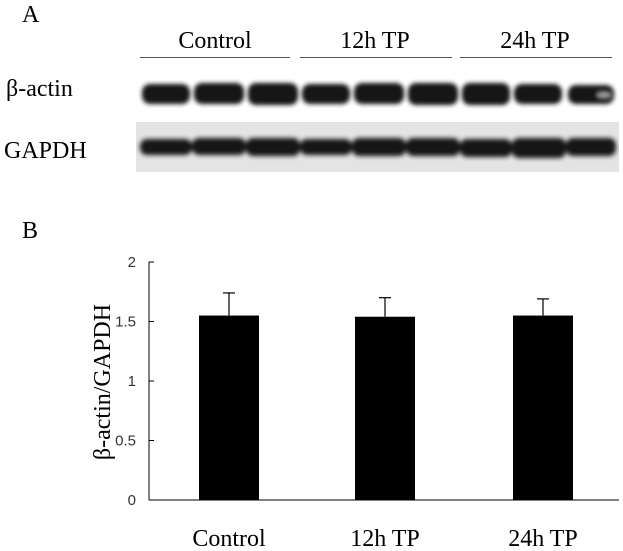 This screenshot has height=551, width=623. Describe the element at coordinates (229, 407) in the screenshot. I see `bar-control` at that location.